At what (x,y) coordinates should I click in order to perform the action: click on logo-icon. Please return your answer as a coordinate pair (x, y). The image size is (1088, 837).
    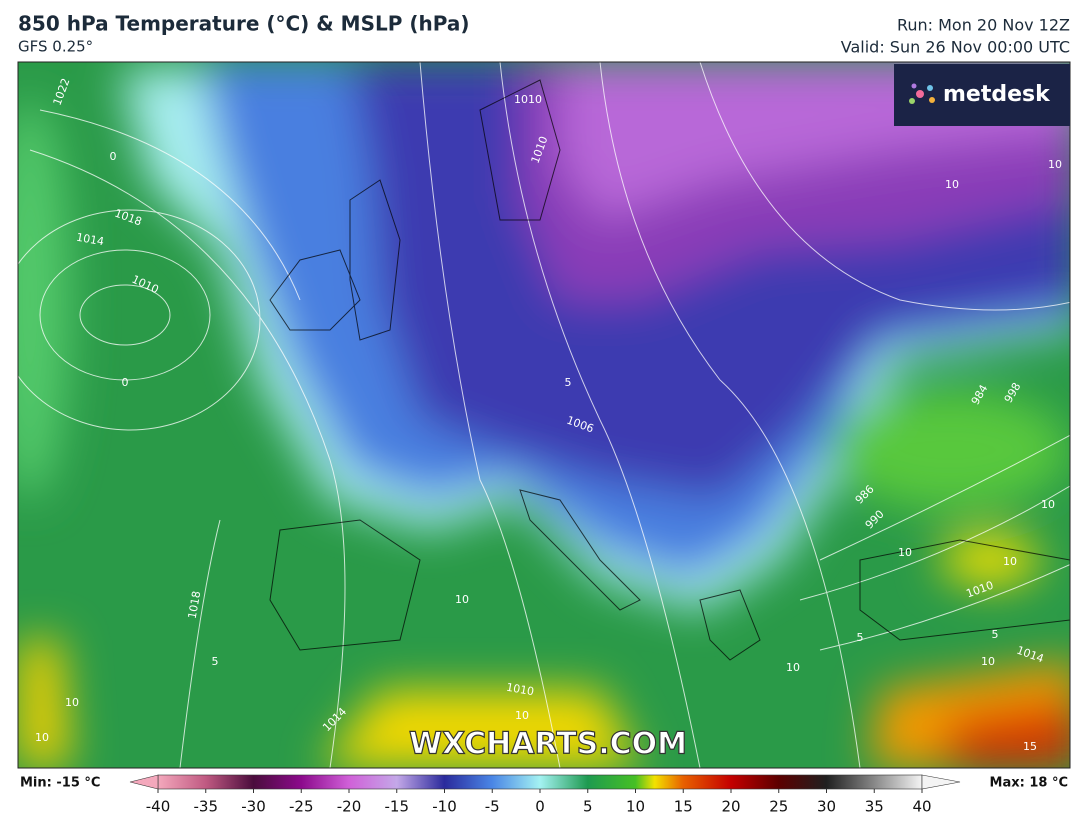
    Looking at the image, I should click on (922, 93).